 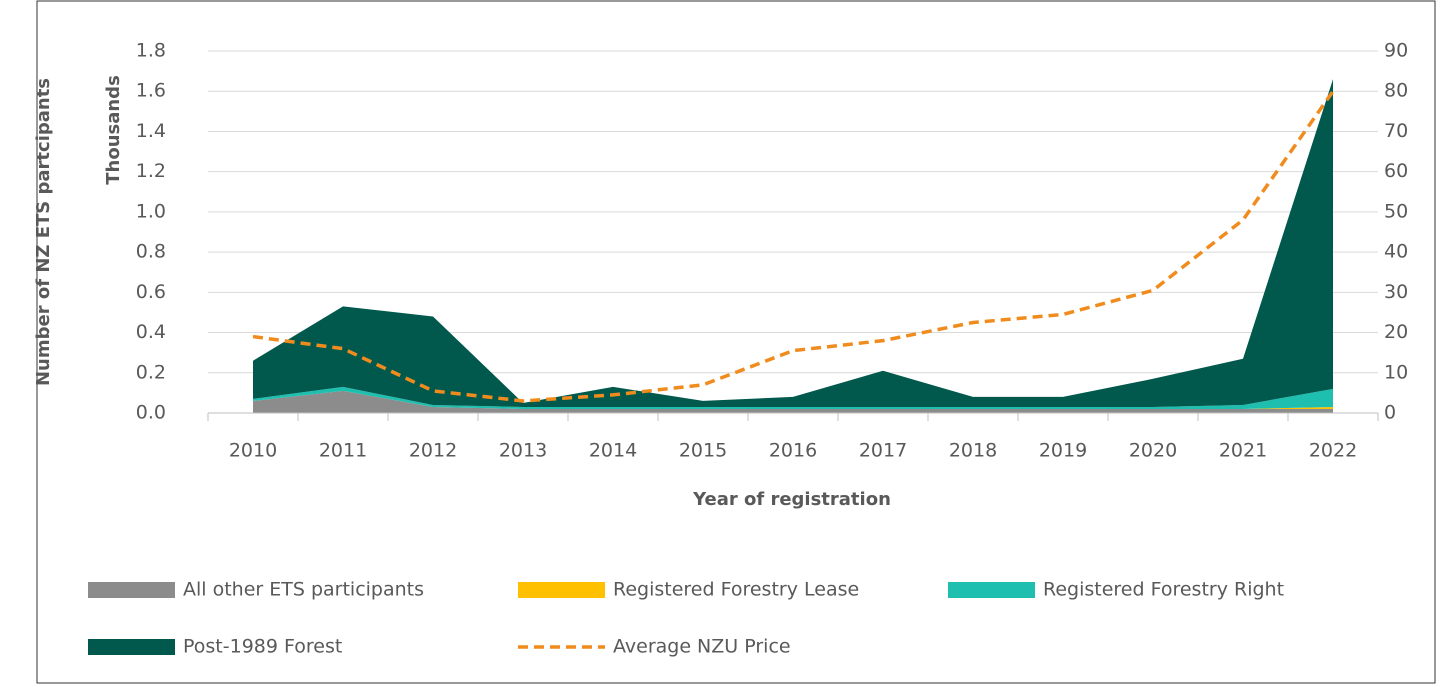 I want to click on x-tick-label: 2019, so click(x=1063, y=451).